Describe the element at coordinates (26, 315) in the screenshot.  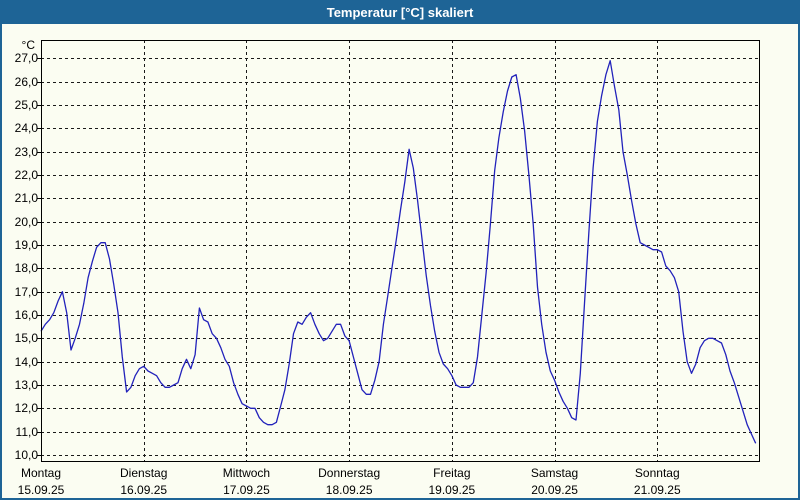
I see `y-tick-label: 16,0` at that location.